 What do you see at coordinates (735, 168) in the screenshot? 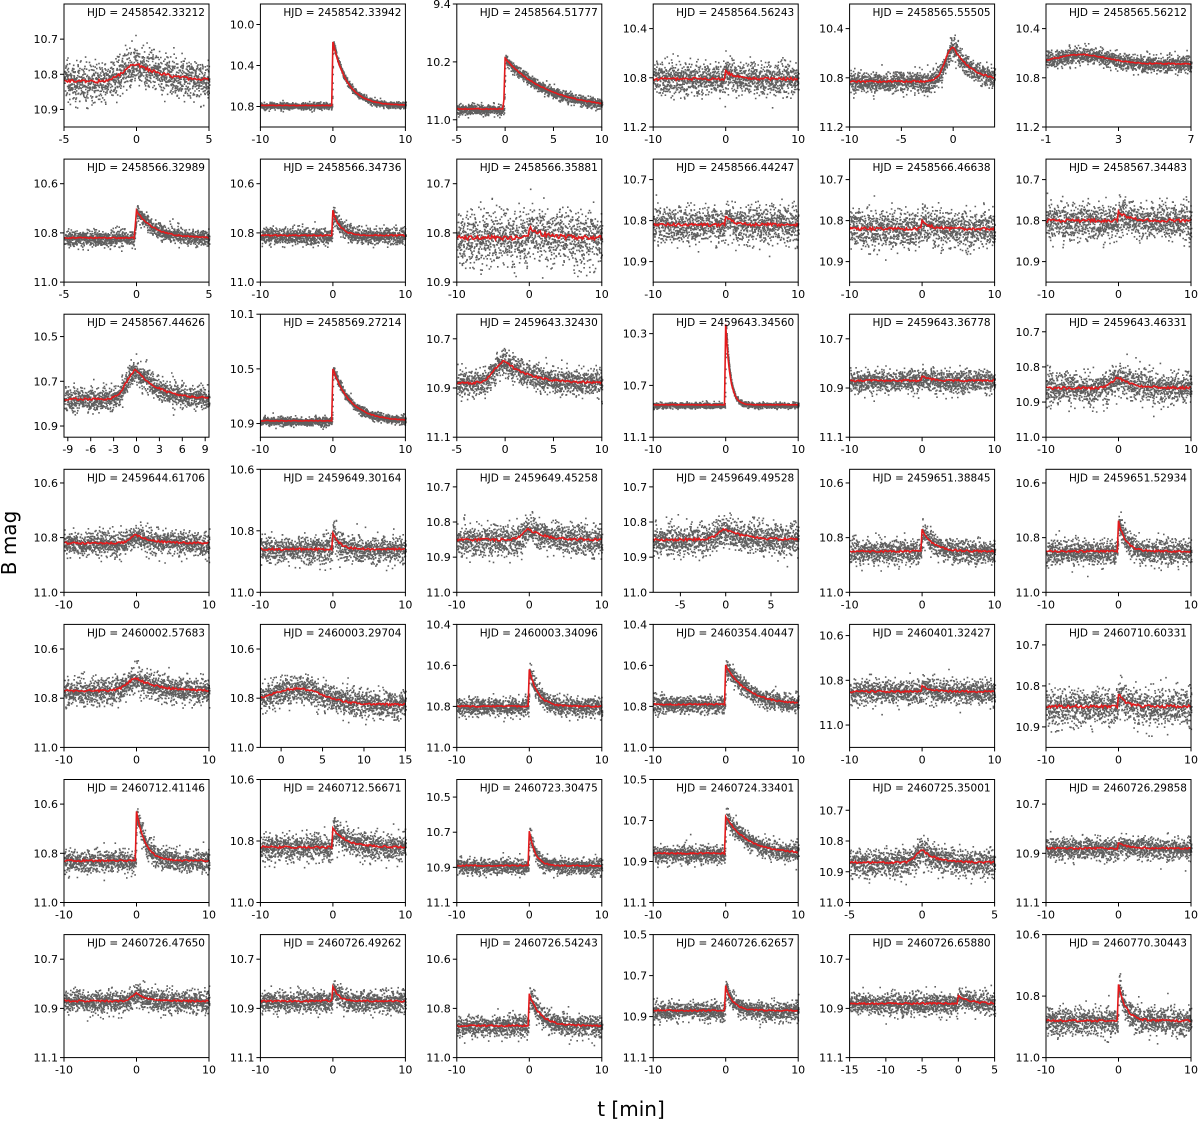
I see `panel-hjd-label: HJD = 2458566.44247` at bounding box center [735, 168].